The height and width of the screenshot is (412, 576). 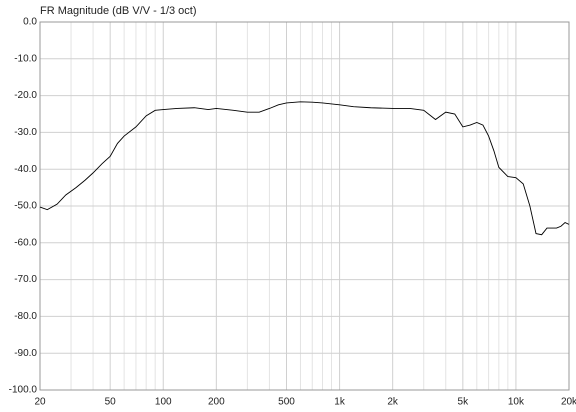 I want to click on x-tick-label: 10k, so click(x=516, y=402).